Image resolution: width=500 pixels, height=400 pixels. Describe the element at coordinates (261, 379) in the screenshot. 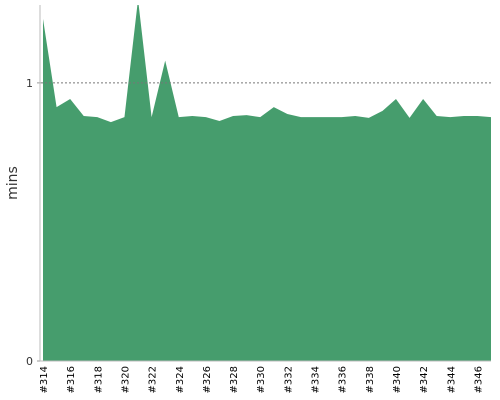

I see `x-tick-label: #330` at that location.